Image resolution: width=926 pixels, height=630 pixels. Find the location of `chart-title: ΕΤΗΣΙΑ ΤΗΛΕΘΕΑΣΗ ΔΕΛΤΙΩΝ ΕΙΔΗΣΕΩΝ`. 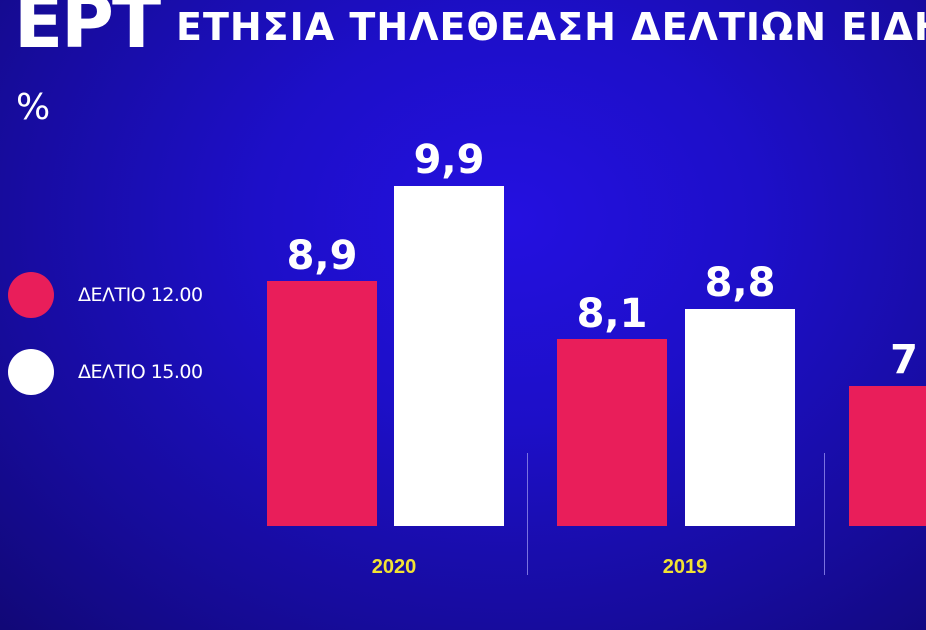

chart-title: ΕΤΗΣΙΑ ΤΗΛΕΘΕΑΣΗ ΔΕΛΤΙΩΝ ΕΙΔΗΣΕΩΝ is located at coordinates (551, 27).